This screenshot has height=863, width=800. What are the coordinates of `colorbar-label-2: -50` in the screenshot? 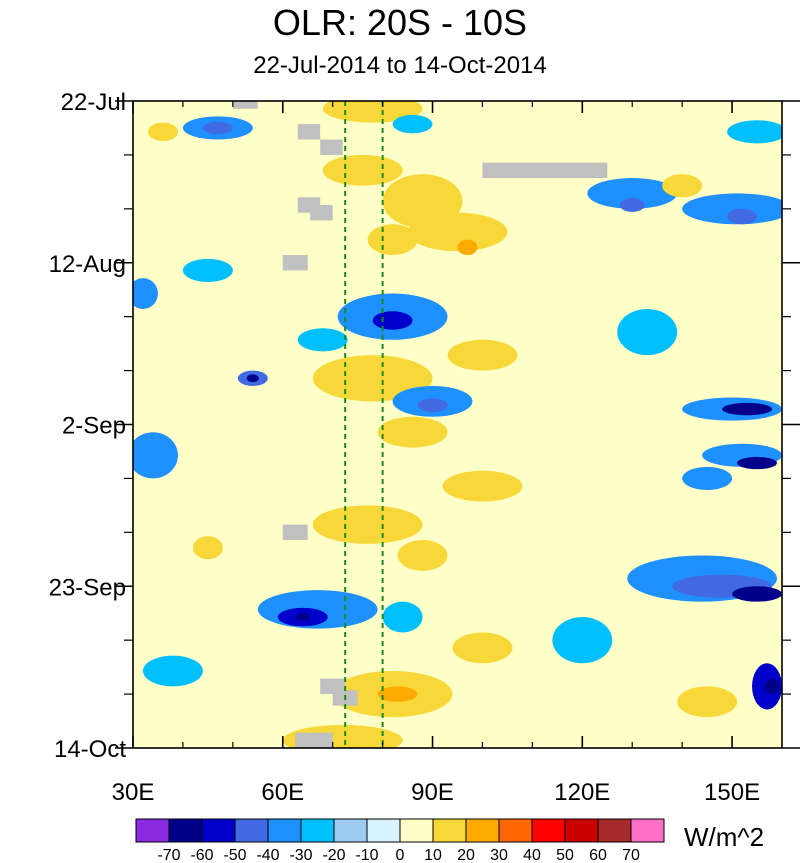 It's located at (234, 855).